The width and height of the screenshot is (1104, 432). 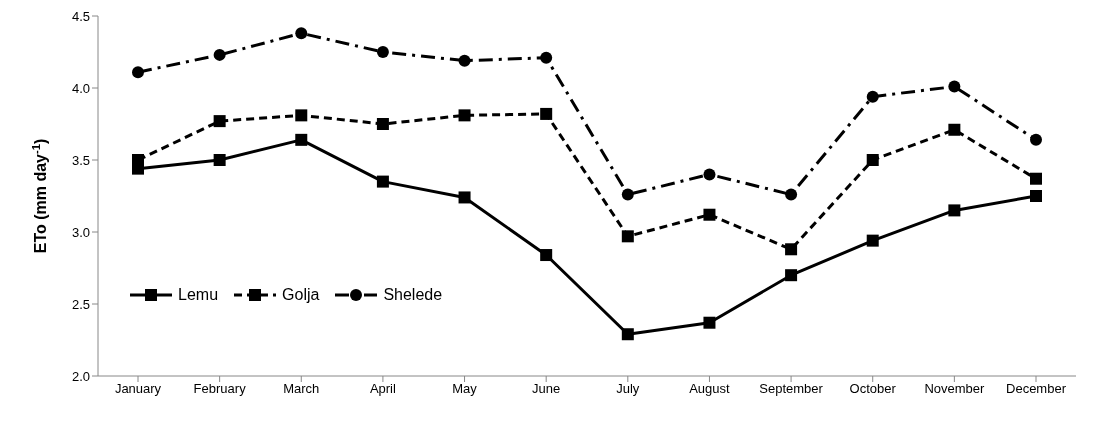 I want to click on x-tick-label: September, so click(x=791, y=389).